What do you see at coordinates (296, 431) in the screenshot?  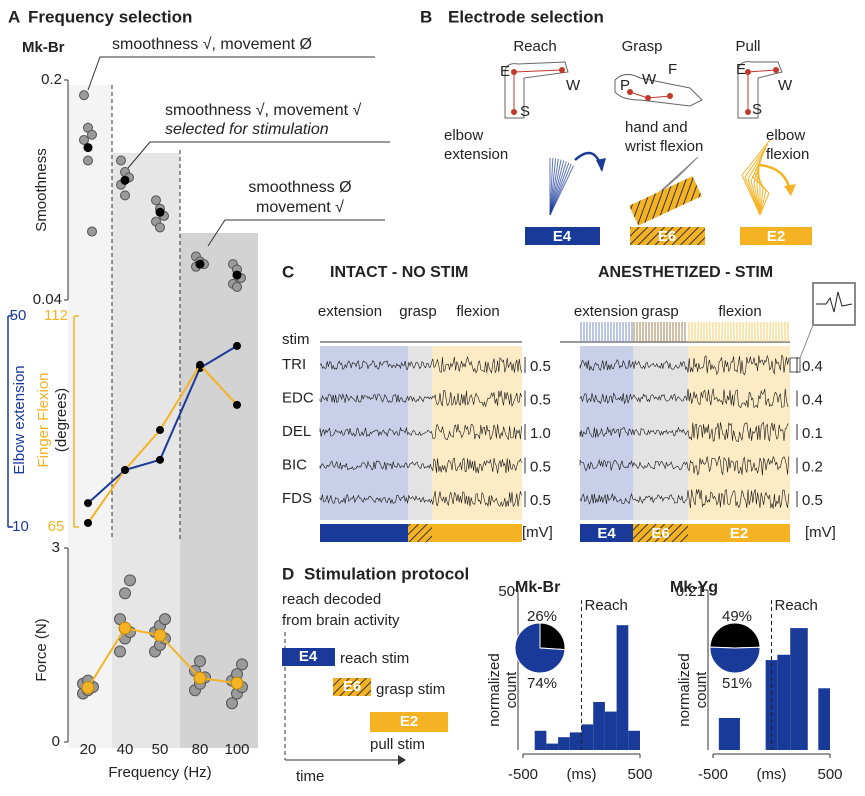 I see `muscle-label: DEL` at bounding box center [296, 431].